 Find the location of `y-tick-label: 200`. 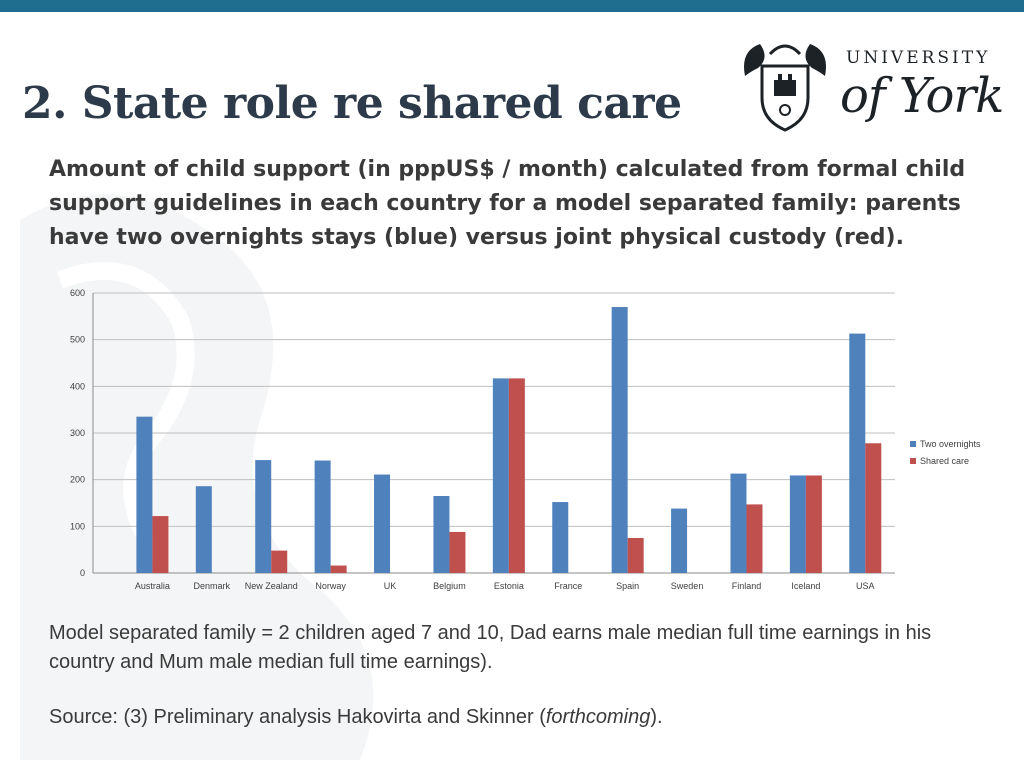

y-tick-label: 200 is located at coordinates (77, 480).